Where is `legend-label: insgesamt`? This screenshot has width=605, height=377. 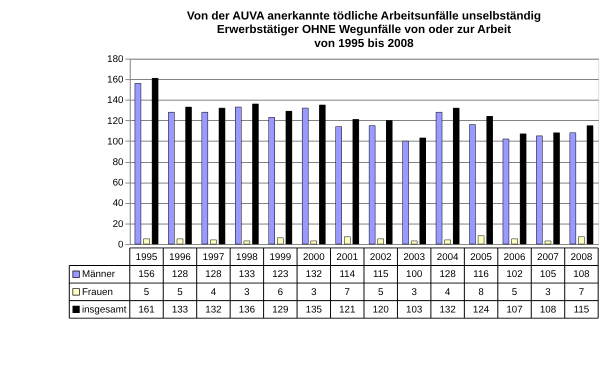 legend-label: insgesamt is located at coordinates (104, 310).